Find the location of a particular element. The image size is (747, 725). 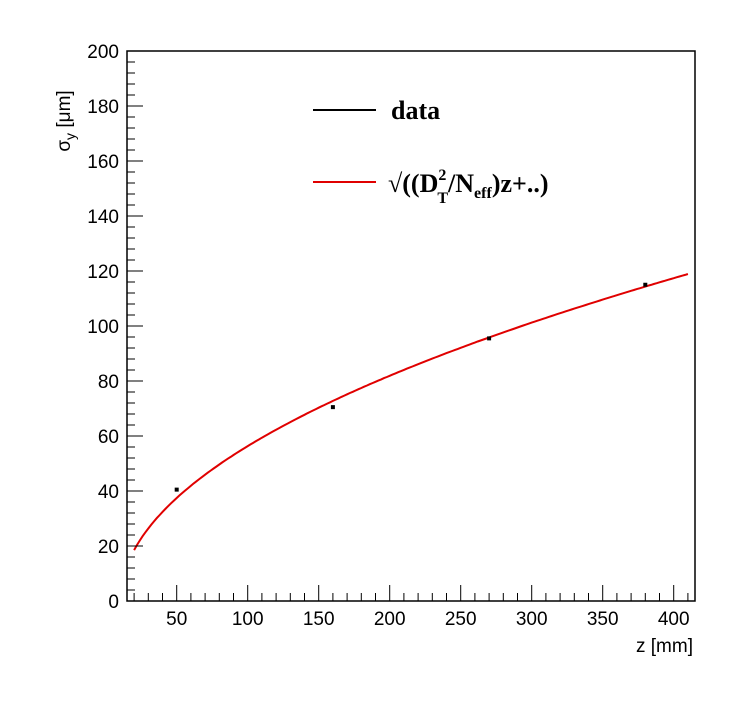

legend-label-fit: √((D2 T/Neff)z+..) is located at coordinates (468, 187).